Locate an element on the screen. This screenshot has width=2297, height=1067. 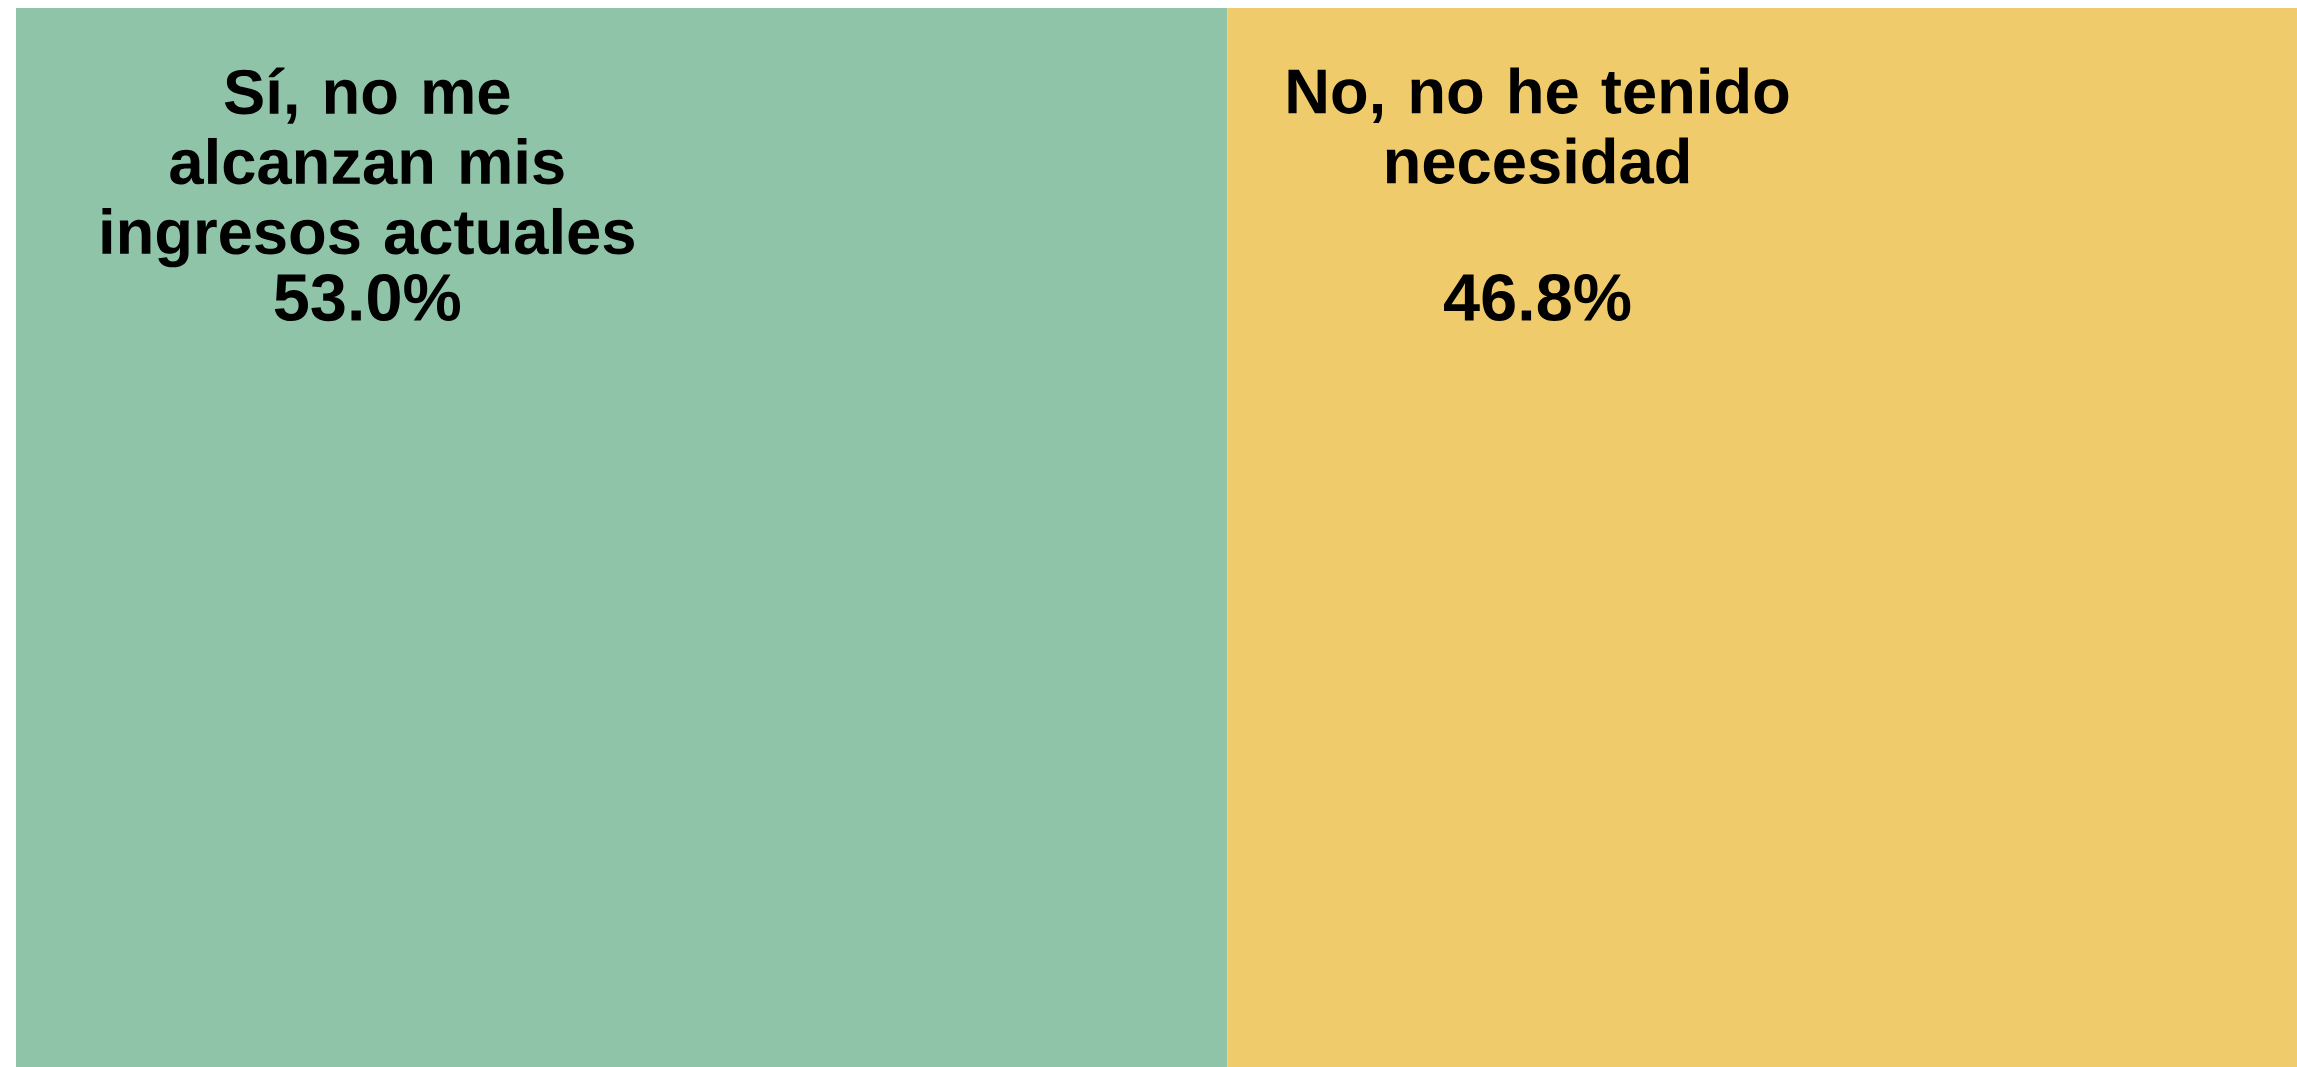
data-label: 53.0% is located at coordinates (367, 297).